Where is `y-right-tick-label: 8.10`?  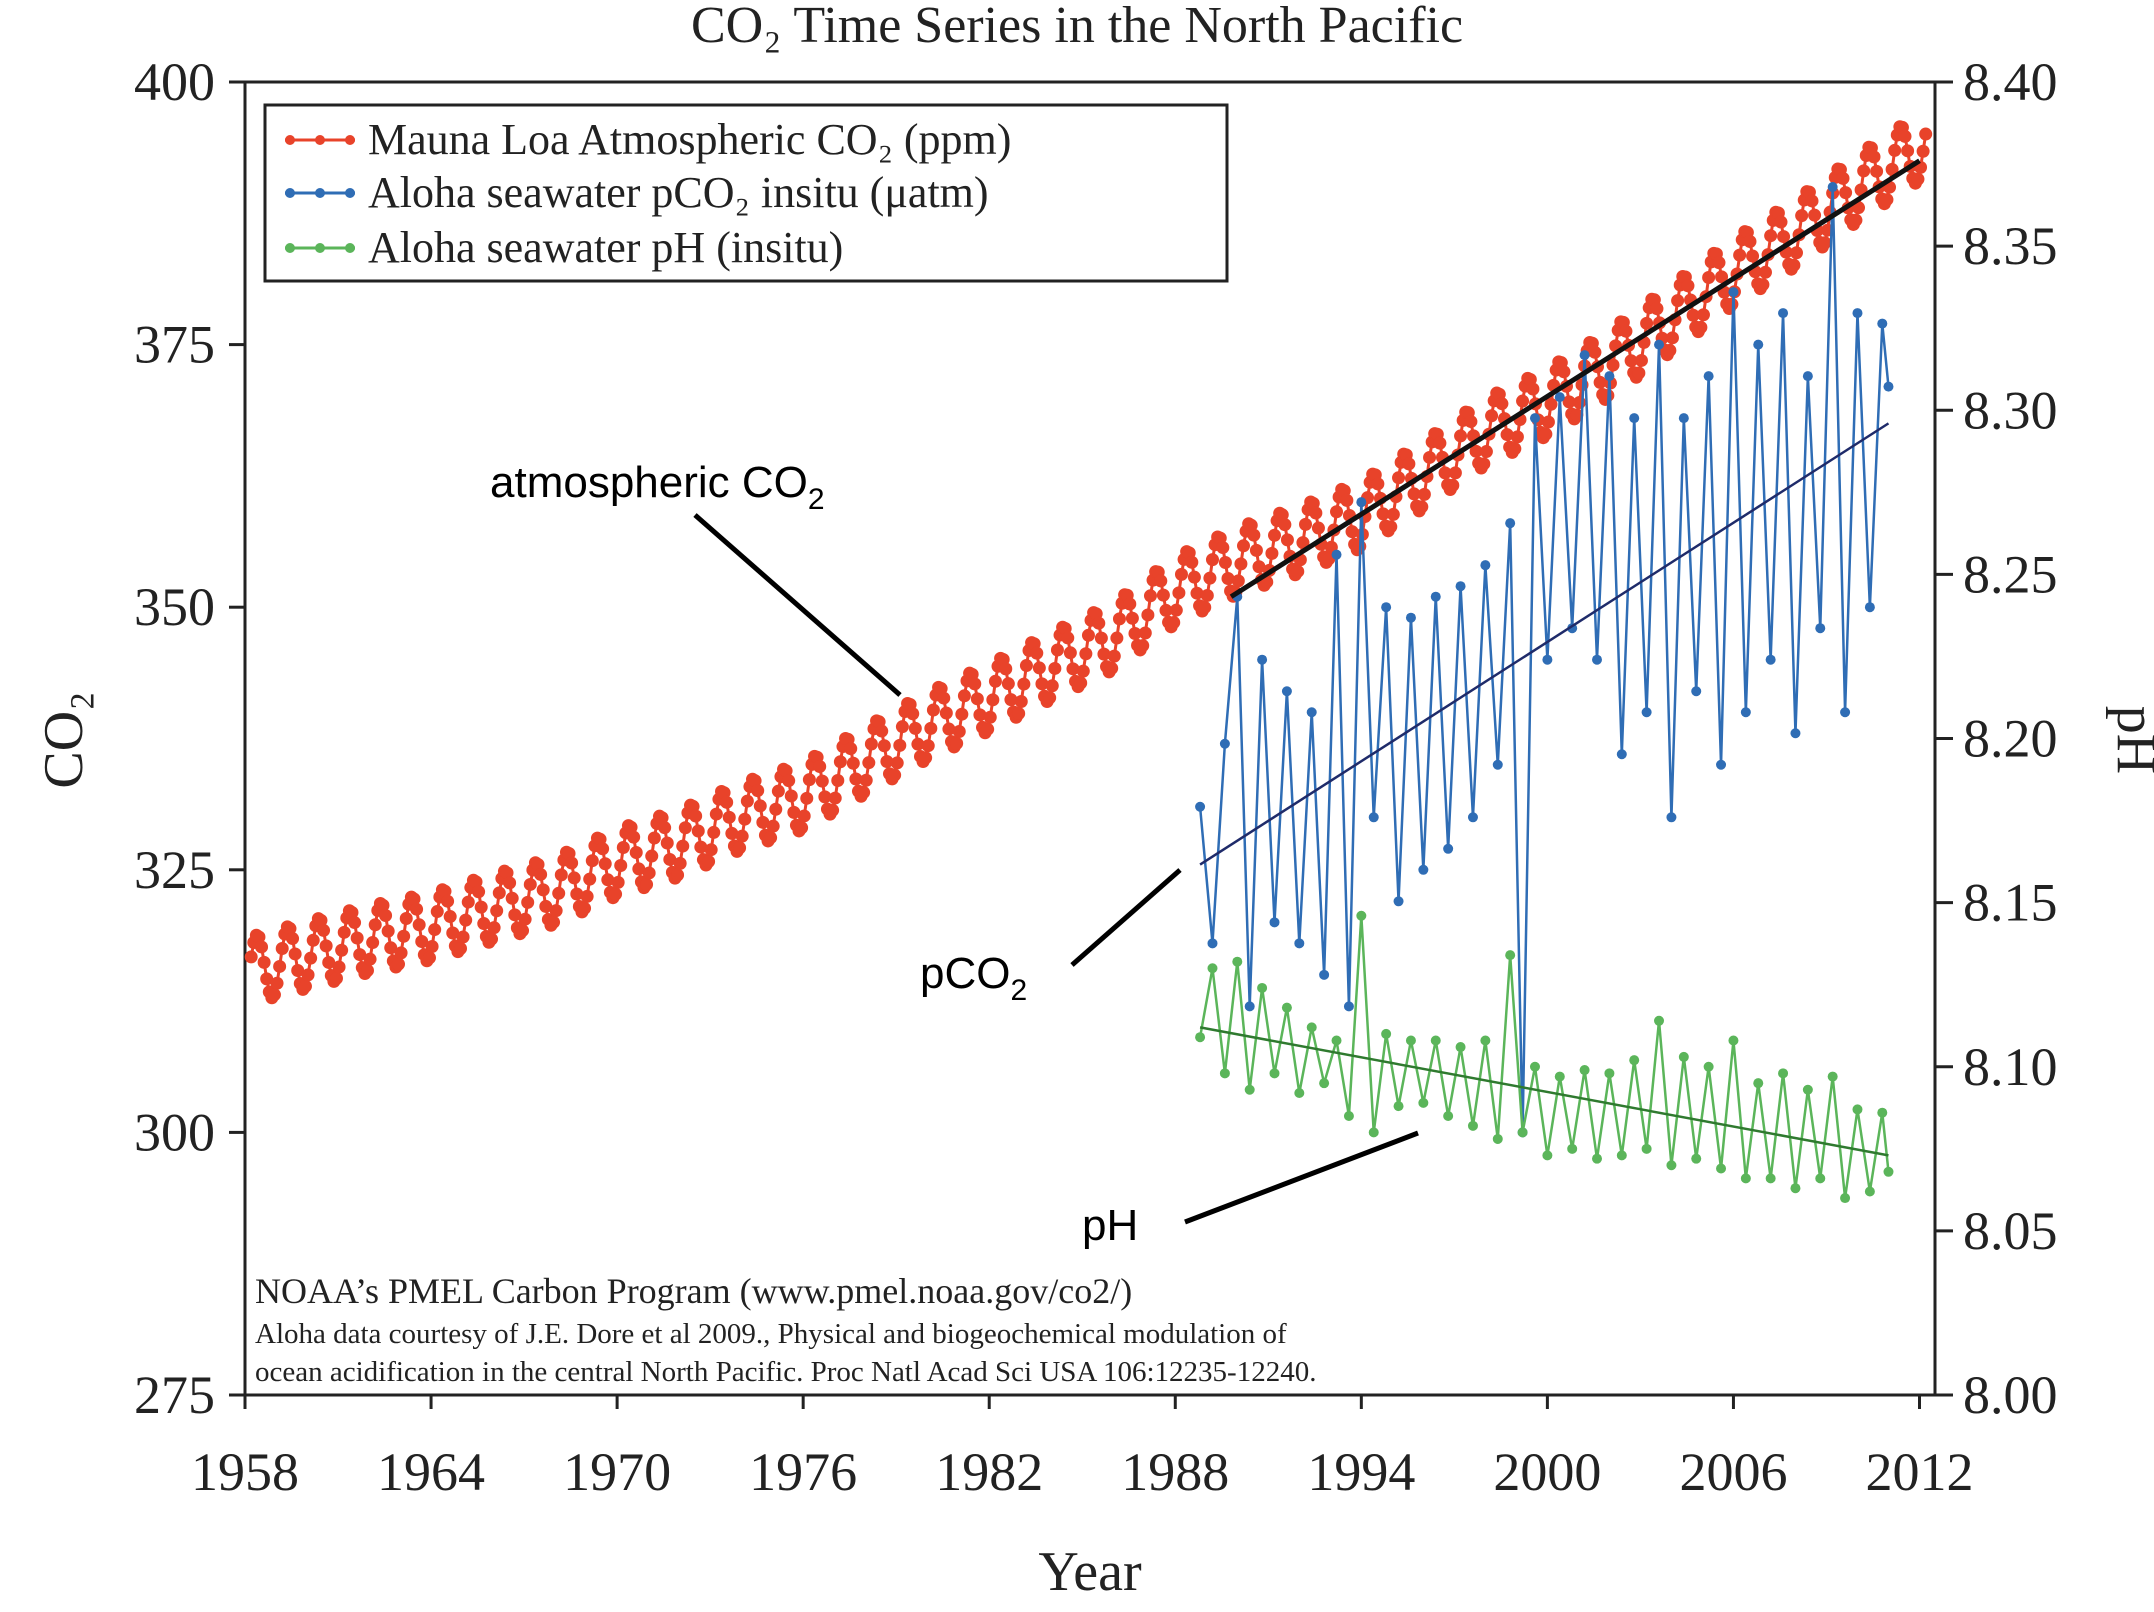
y-right-tick-label: 8.10 is located at coordinates (2010, 1067).